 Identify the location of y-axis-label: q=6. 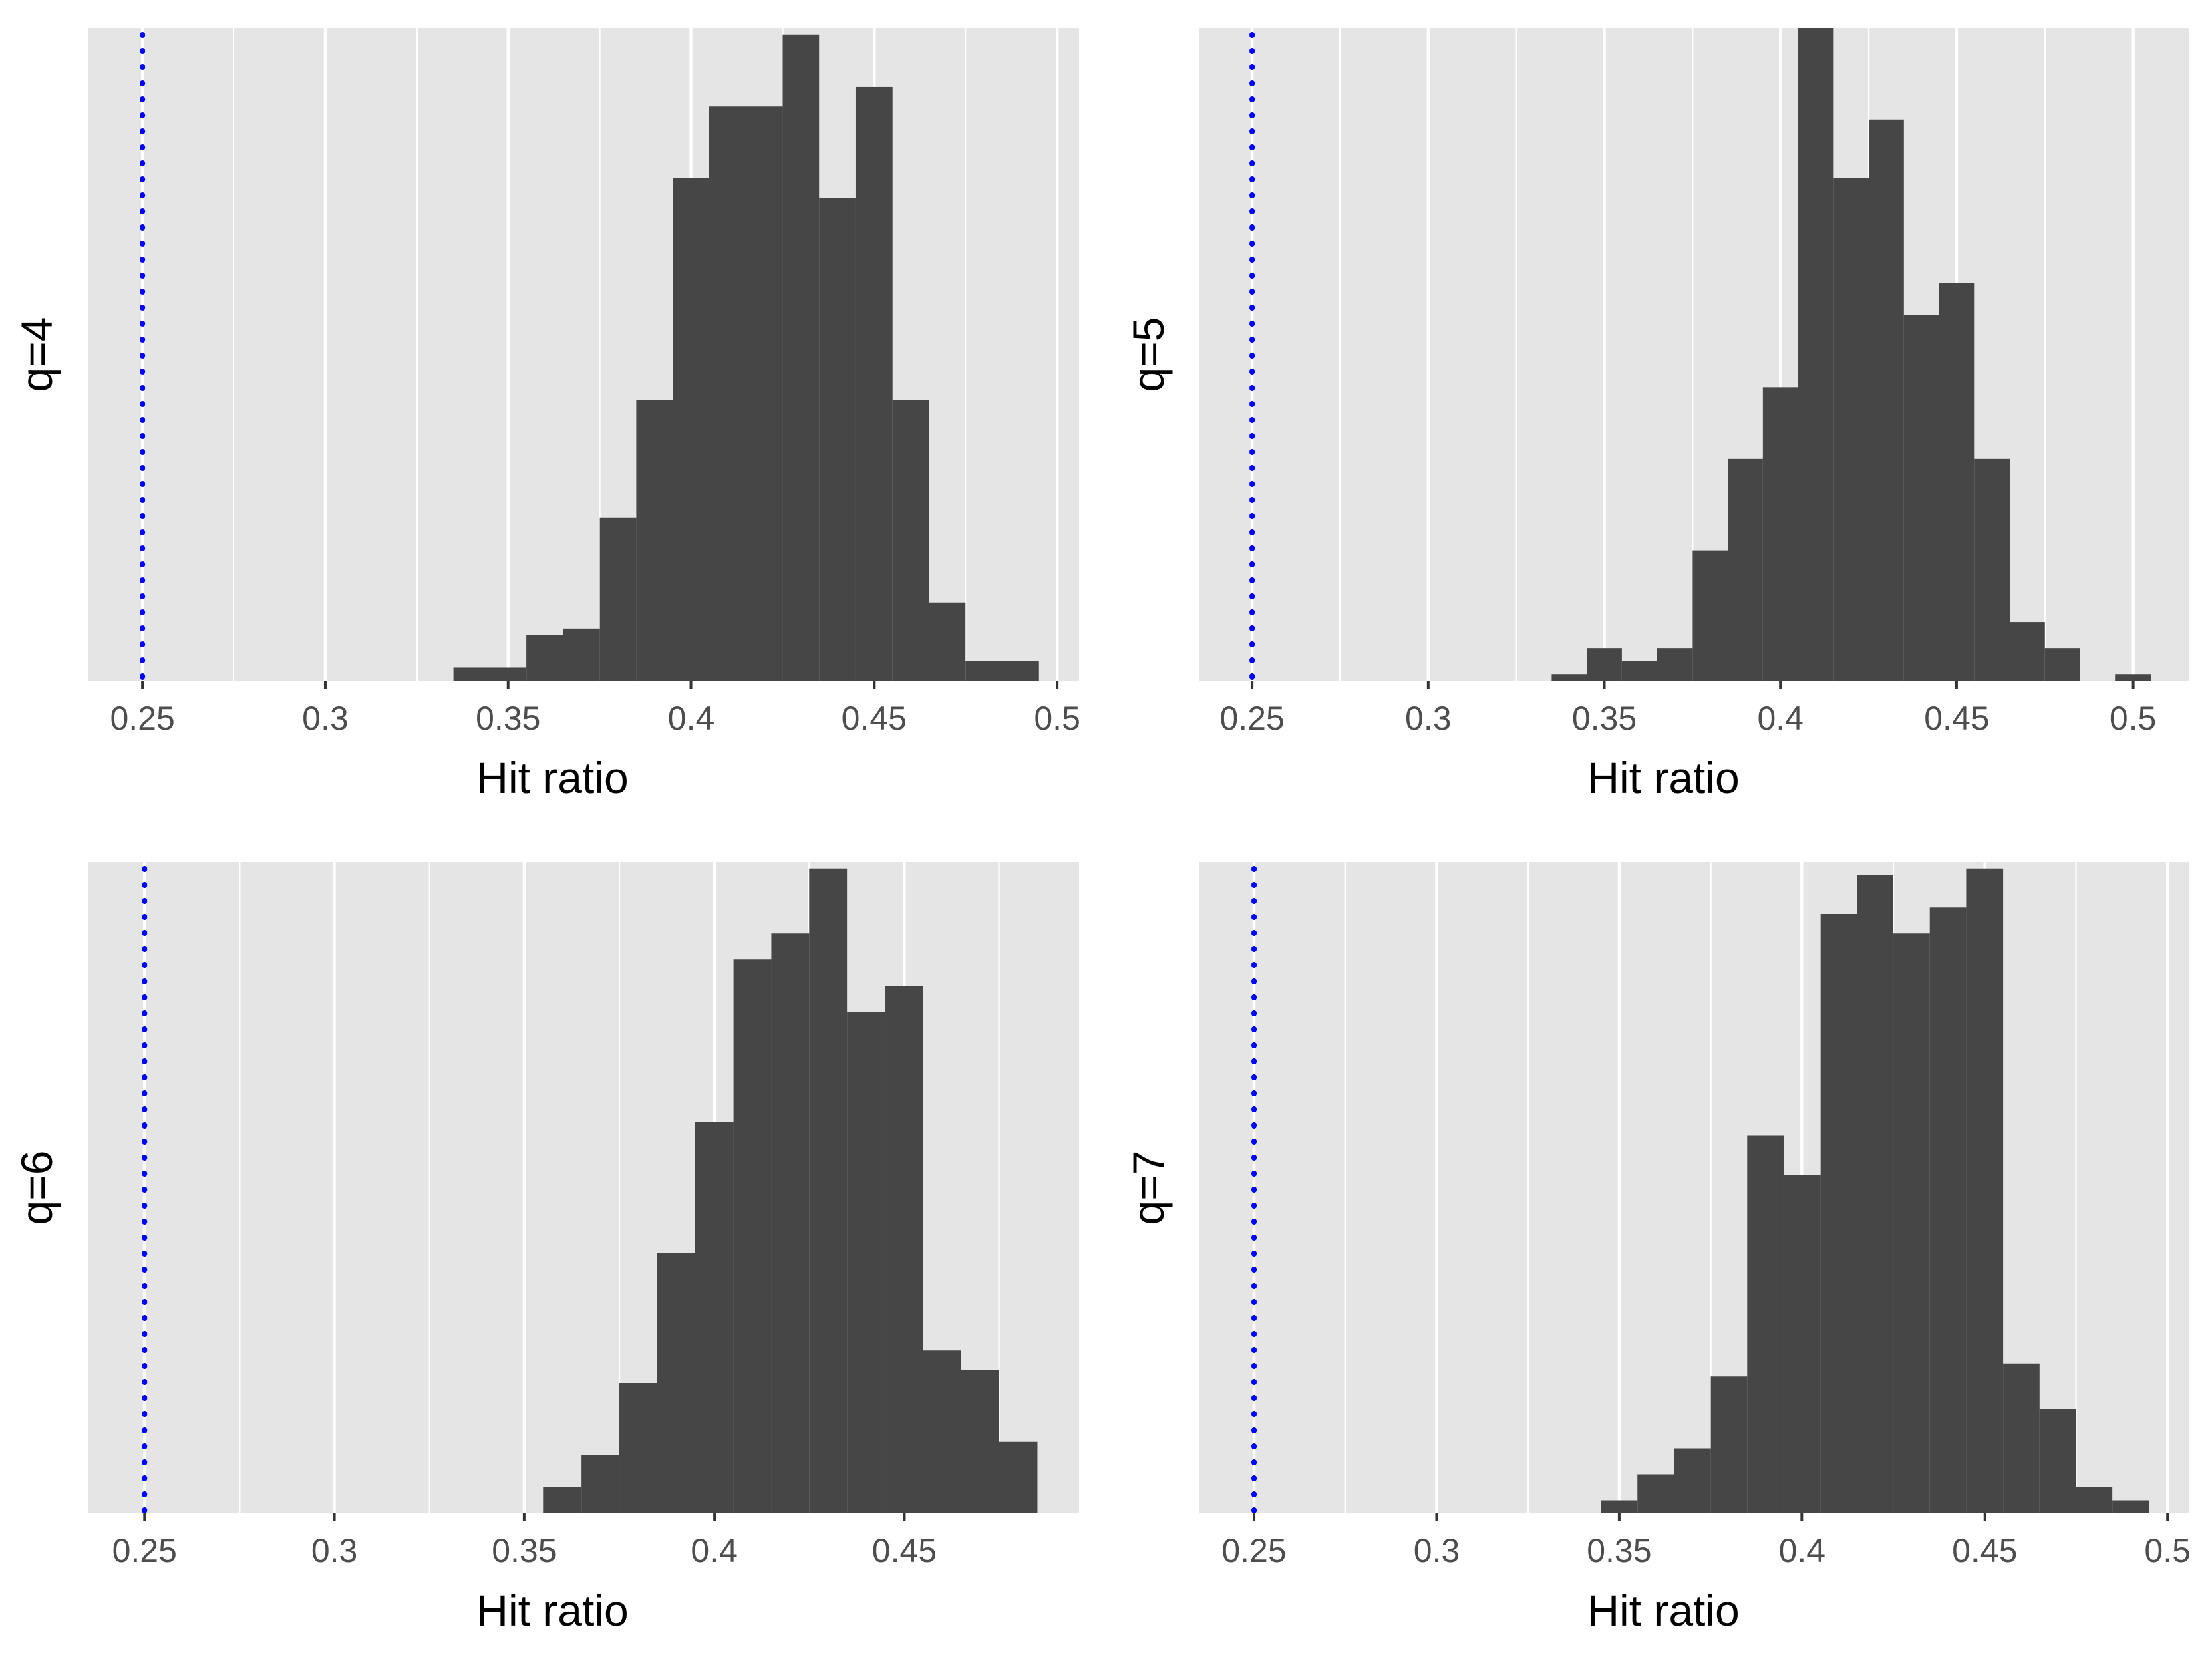
(36, 1188).